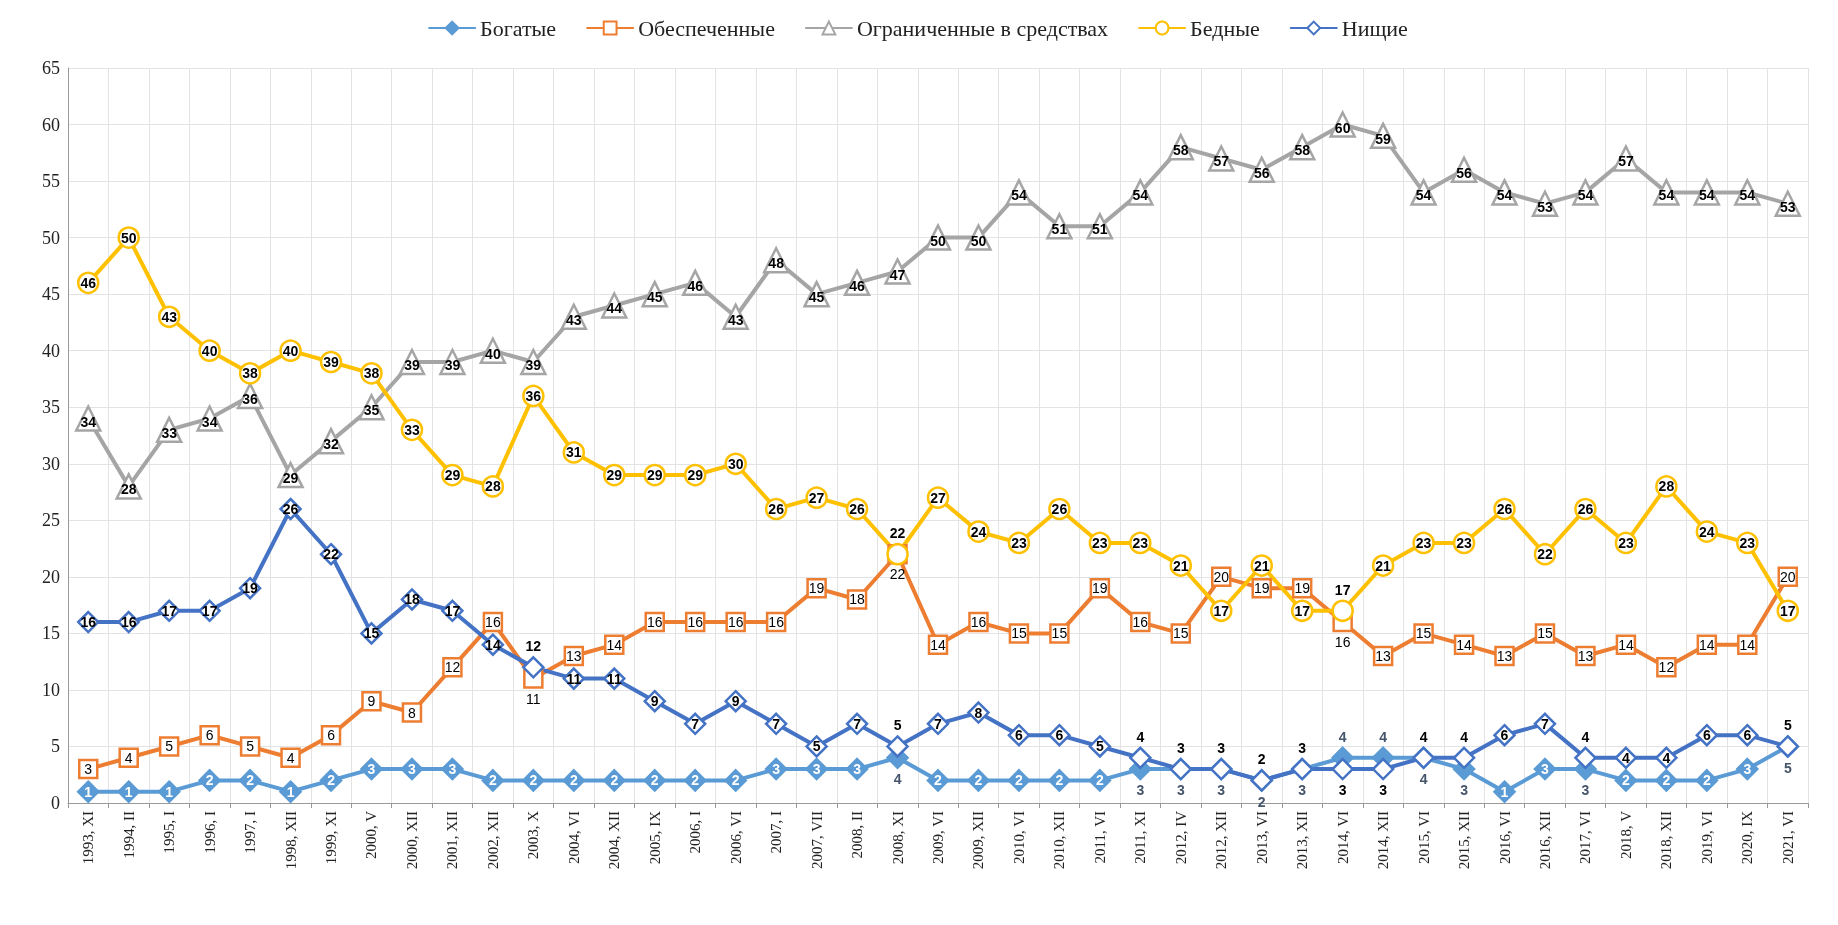  Describe the element at coordinates (533, 698) in the screenshot. I see `data-label: 11` at that location.